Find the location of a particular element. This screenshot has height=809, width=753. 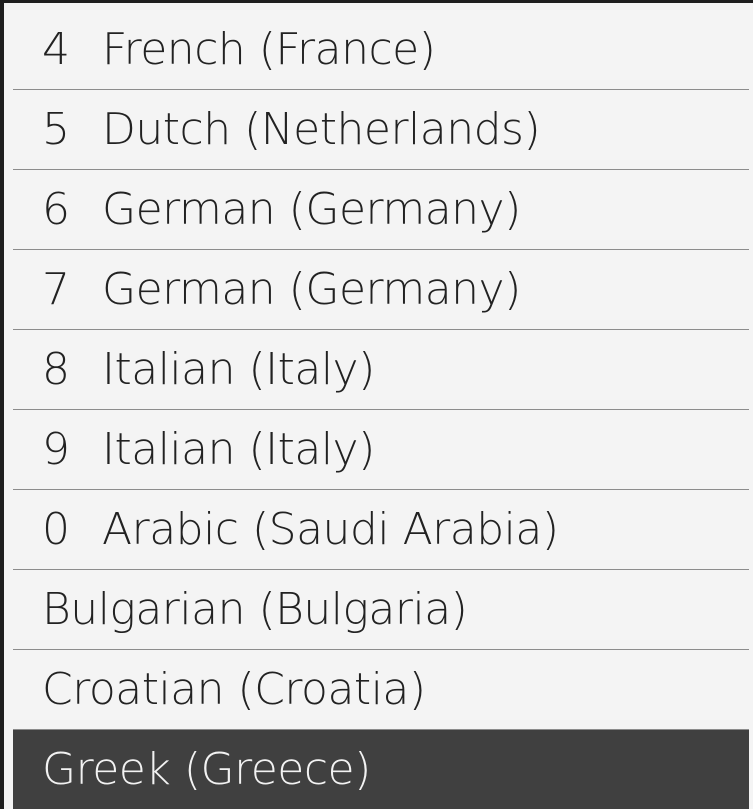

item-number: 6 is located at coordinates (56, 209).